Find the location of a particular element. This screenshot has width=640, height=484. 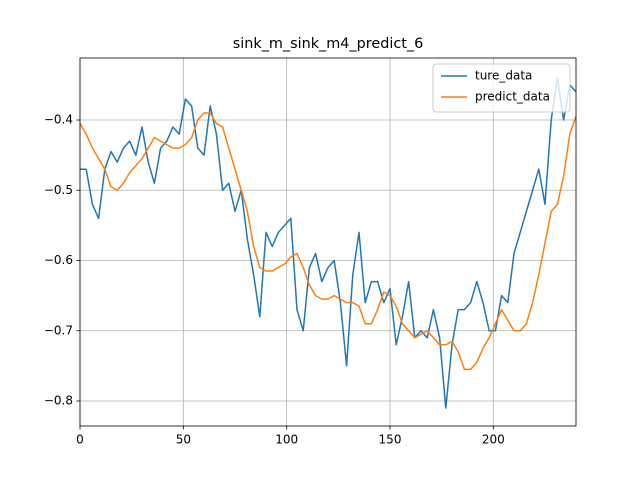

x-tick-label: 200 is located at coordinates (493, 440).